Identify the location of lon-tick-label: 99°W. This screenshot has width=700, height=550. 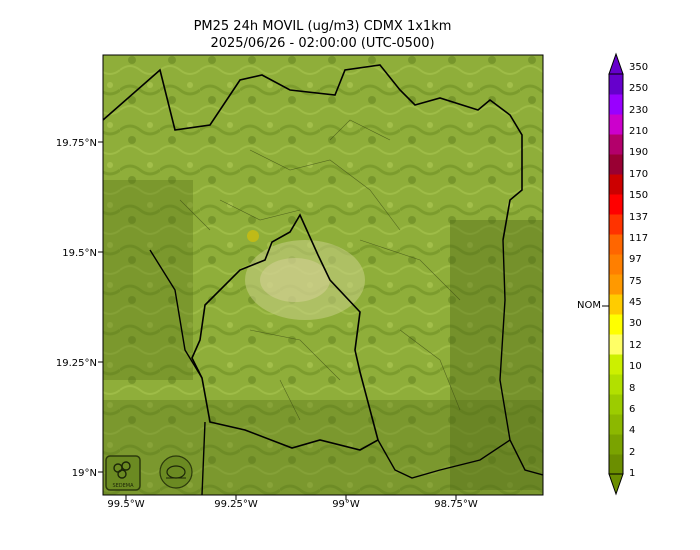
(346, 504).